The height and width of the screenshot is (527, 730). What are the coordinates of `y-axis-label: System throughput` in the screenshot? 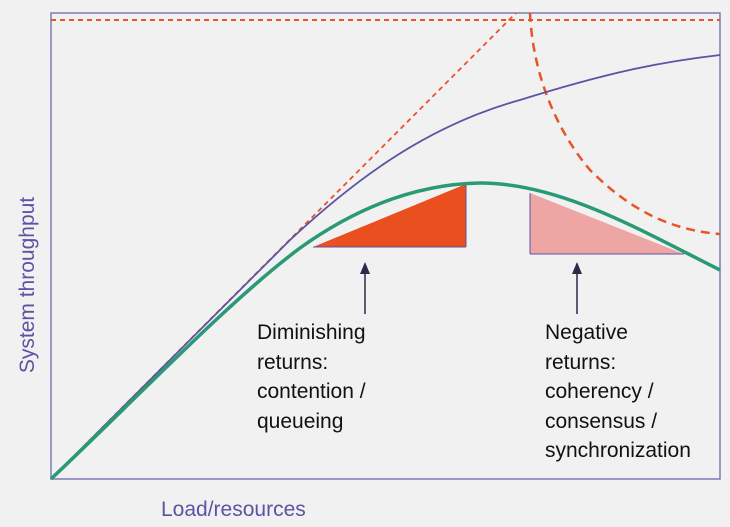 It's located at (27, 285).